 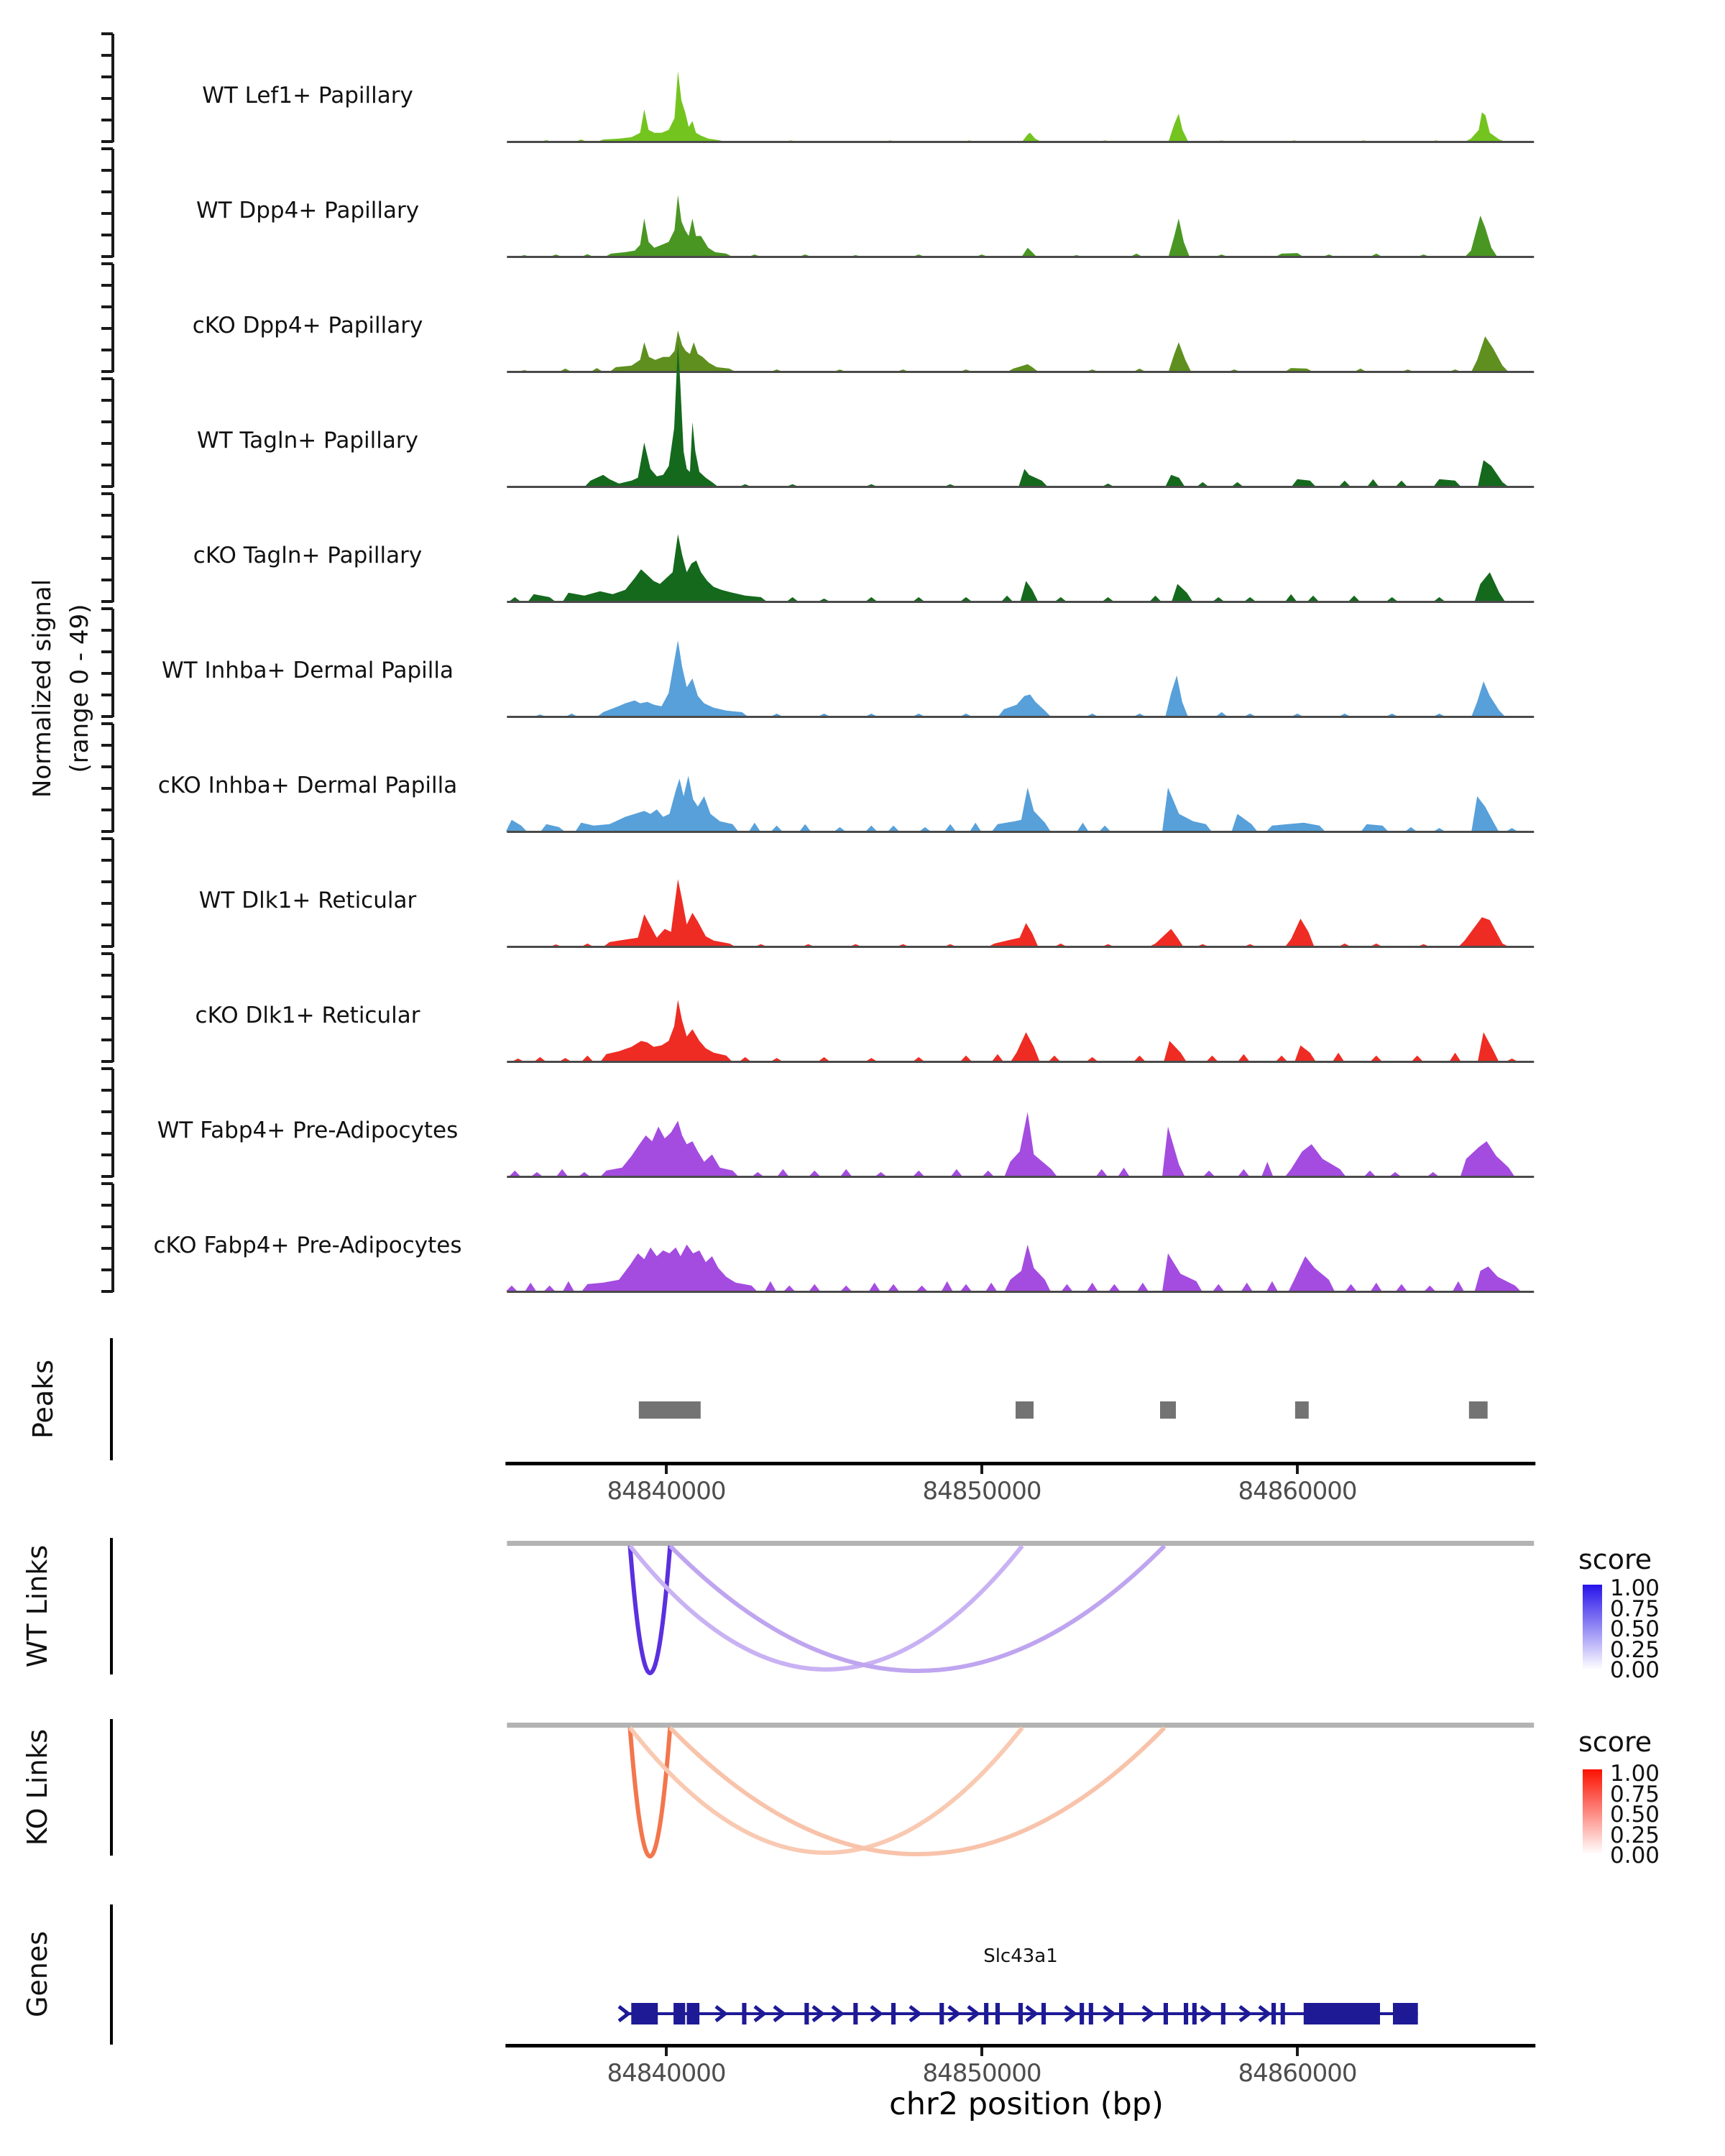 What do you see at coordinates (1020, 2045) in the screenshot?
I see `genes-axis-line` at bounding box center [1020, 2045].